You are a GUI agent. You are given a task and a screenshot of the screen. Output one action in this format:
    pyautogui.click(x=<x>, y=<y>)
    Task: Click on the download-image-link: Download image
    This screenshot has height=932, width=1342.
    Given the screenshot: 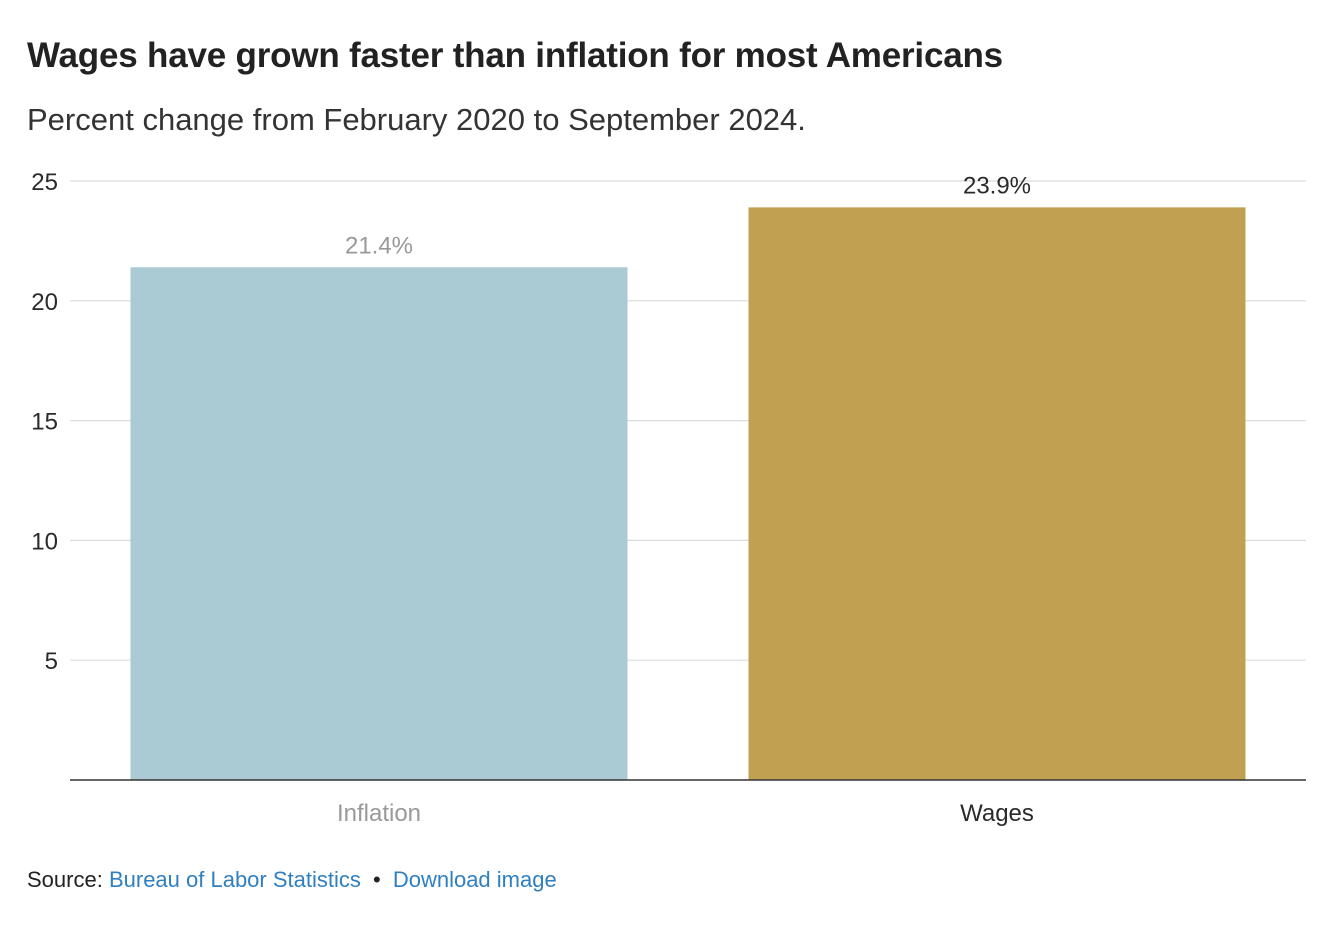 What is the action you would take?
    pyautogui.click(x=474, y=879)
    